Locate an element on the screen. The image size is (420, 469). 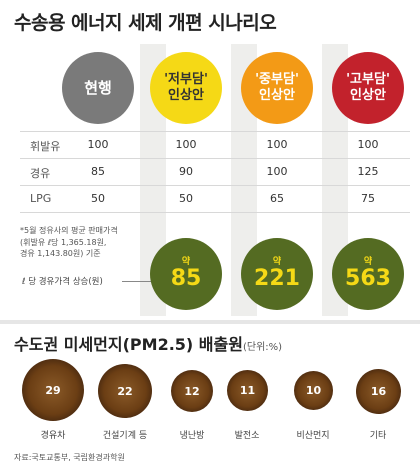
table-cell: 90 is located at coordinates (186, 171).